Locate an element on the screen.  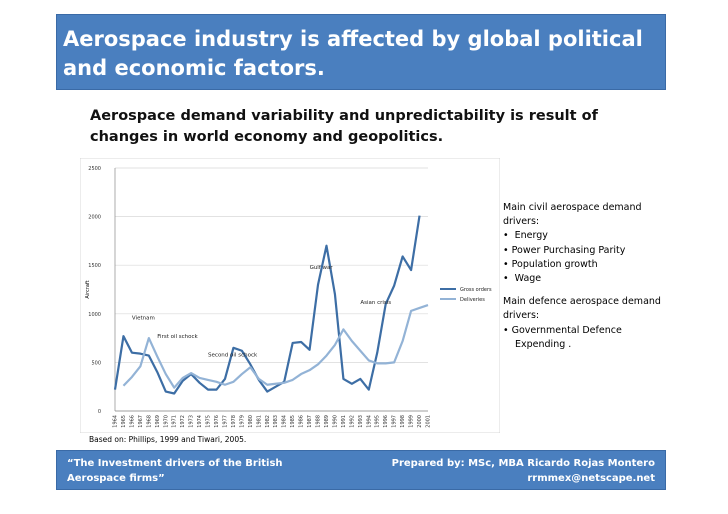
civil-item-text: Energy is located at coordinates (531, 236).